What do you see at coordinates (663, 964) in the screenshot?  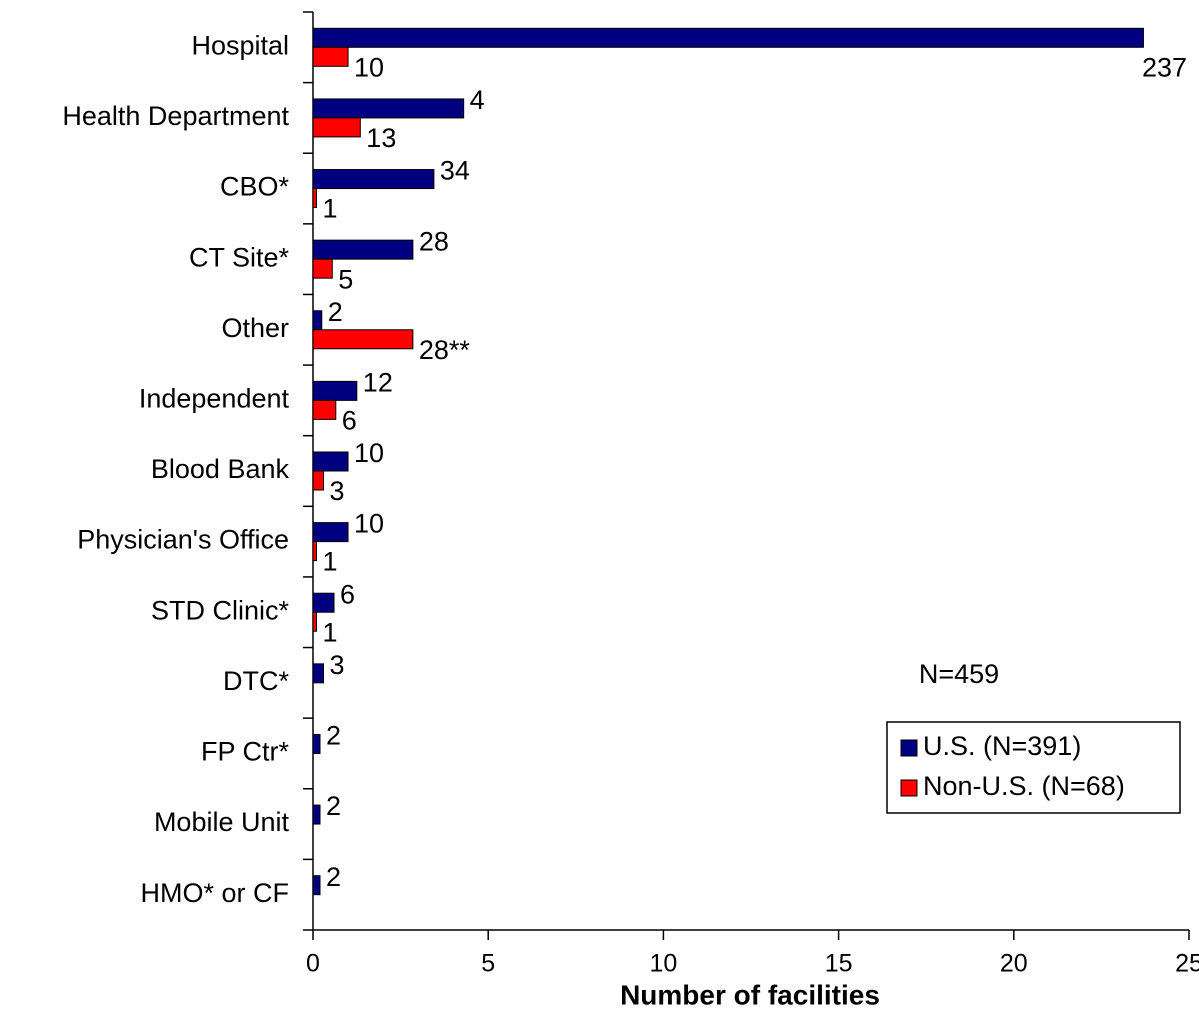 I see `x-tick-label: 10` at bounding box center [663, 964].